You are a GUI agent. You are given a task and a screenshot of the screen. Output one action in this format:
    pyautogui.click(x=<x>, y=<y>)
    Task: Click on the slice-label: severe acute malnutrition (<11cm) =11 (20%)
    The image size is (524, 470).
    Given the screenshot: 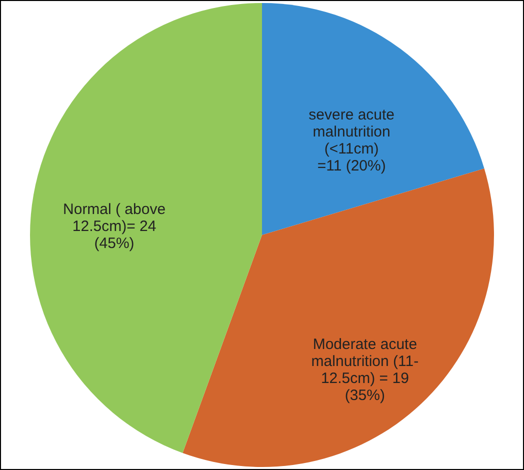 What is the action you would take?
    pyautogui.click(x=351, y=140)
    